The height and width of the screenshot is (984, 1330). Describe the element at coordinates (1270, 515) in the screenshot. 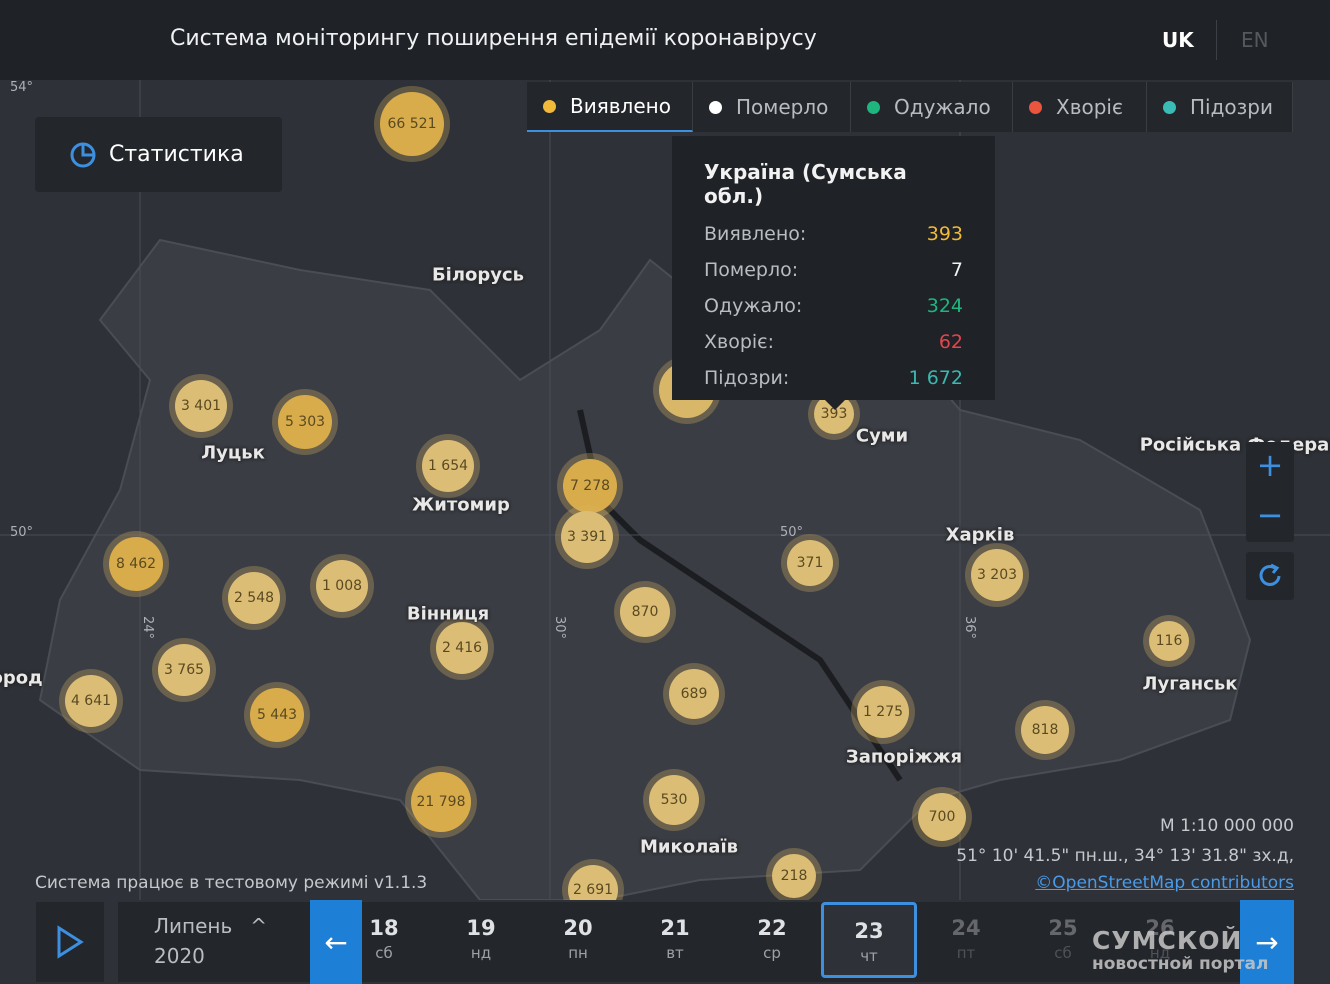

I see `zoom-out: −` at that location.